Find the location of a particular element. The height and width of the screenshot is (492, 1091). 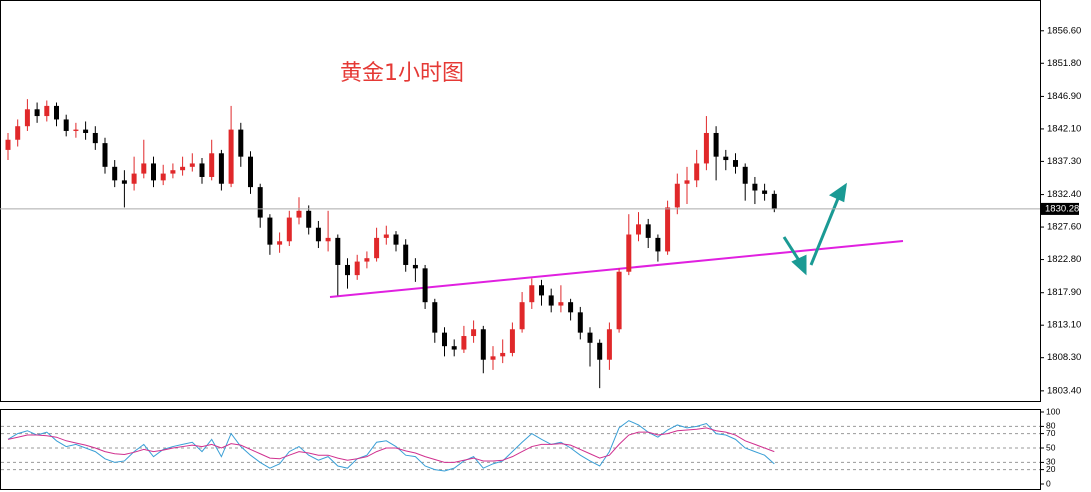

y-tick-label: 70 is located at coordinates (1051, 433).